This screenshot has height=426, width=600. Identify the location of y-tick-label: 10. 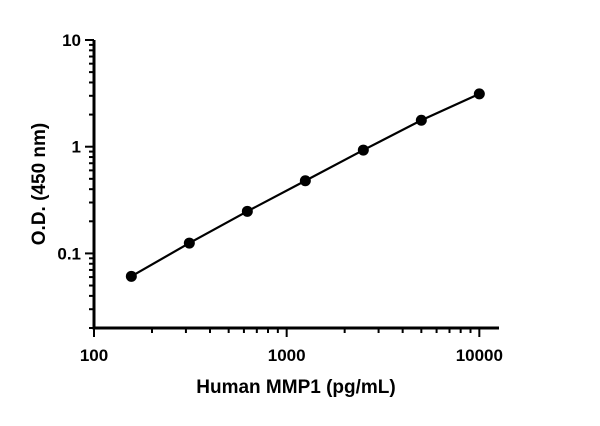
(71, 40).